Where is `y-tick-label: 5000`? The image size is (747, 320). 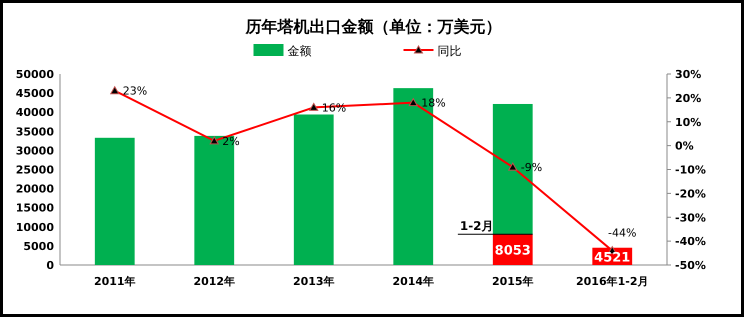 y-tick-label: 5000 is located at coordinates (38, 246).